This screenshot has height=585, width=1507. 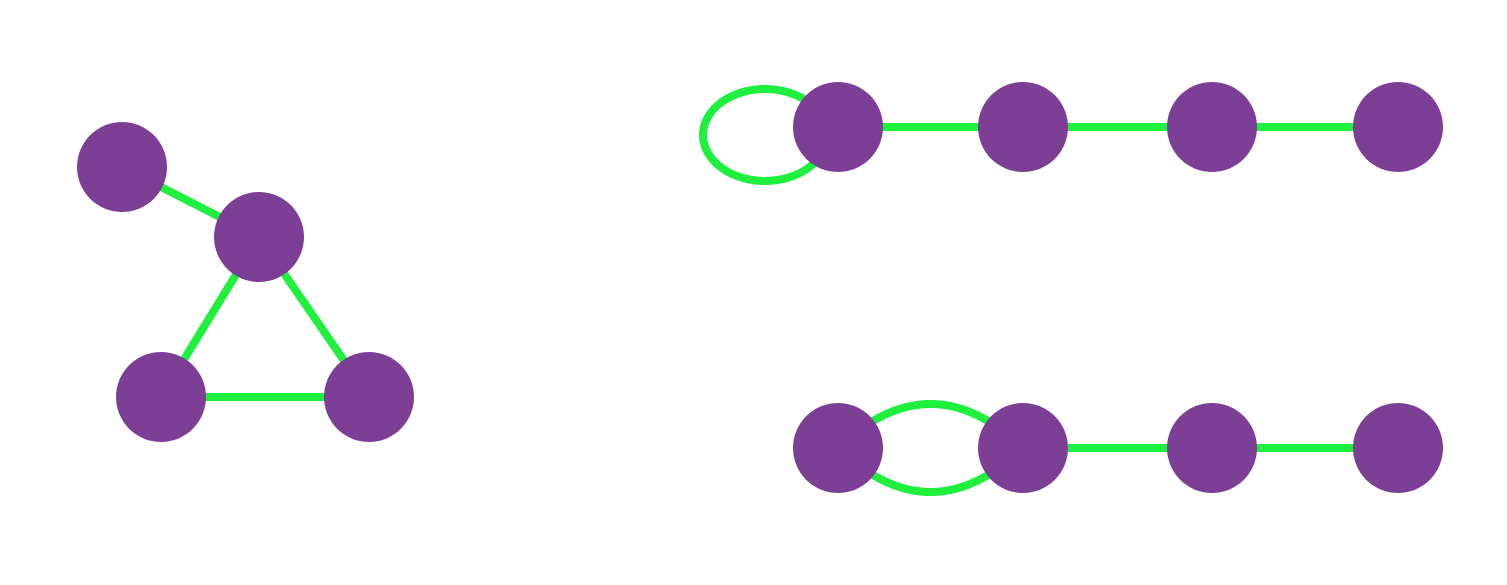 I want to click on graph-1-node-b, so click(x=259, y=237).